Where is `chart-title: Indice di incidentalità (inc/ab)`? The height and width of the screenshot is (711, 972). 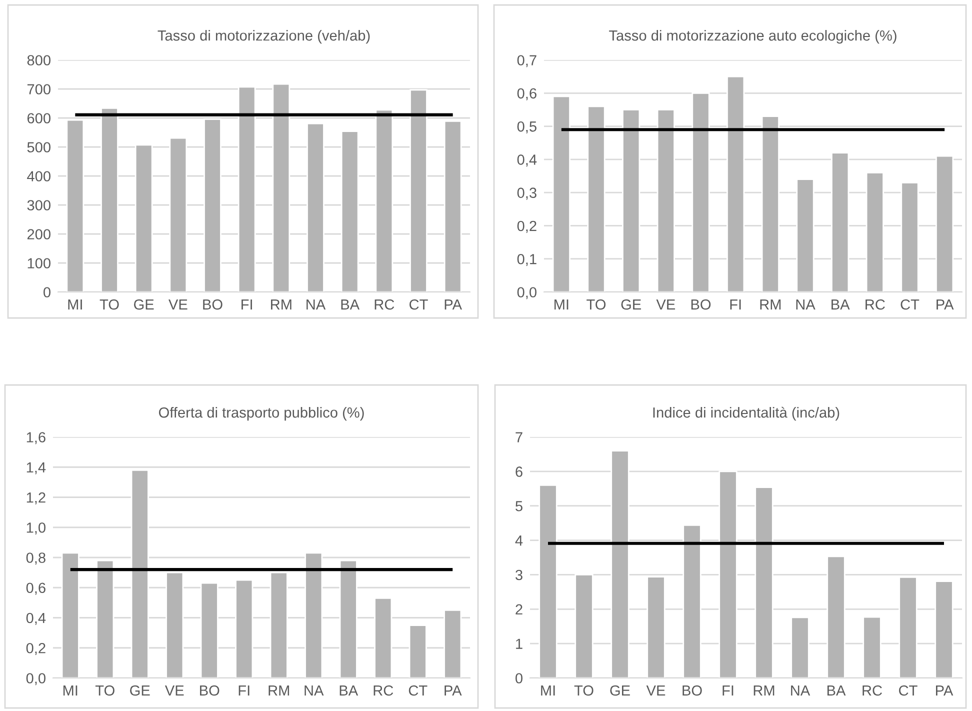
chart-title: Indice di incidentalità (inc/ab) is located at coordinates (746, 413).